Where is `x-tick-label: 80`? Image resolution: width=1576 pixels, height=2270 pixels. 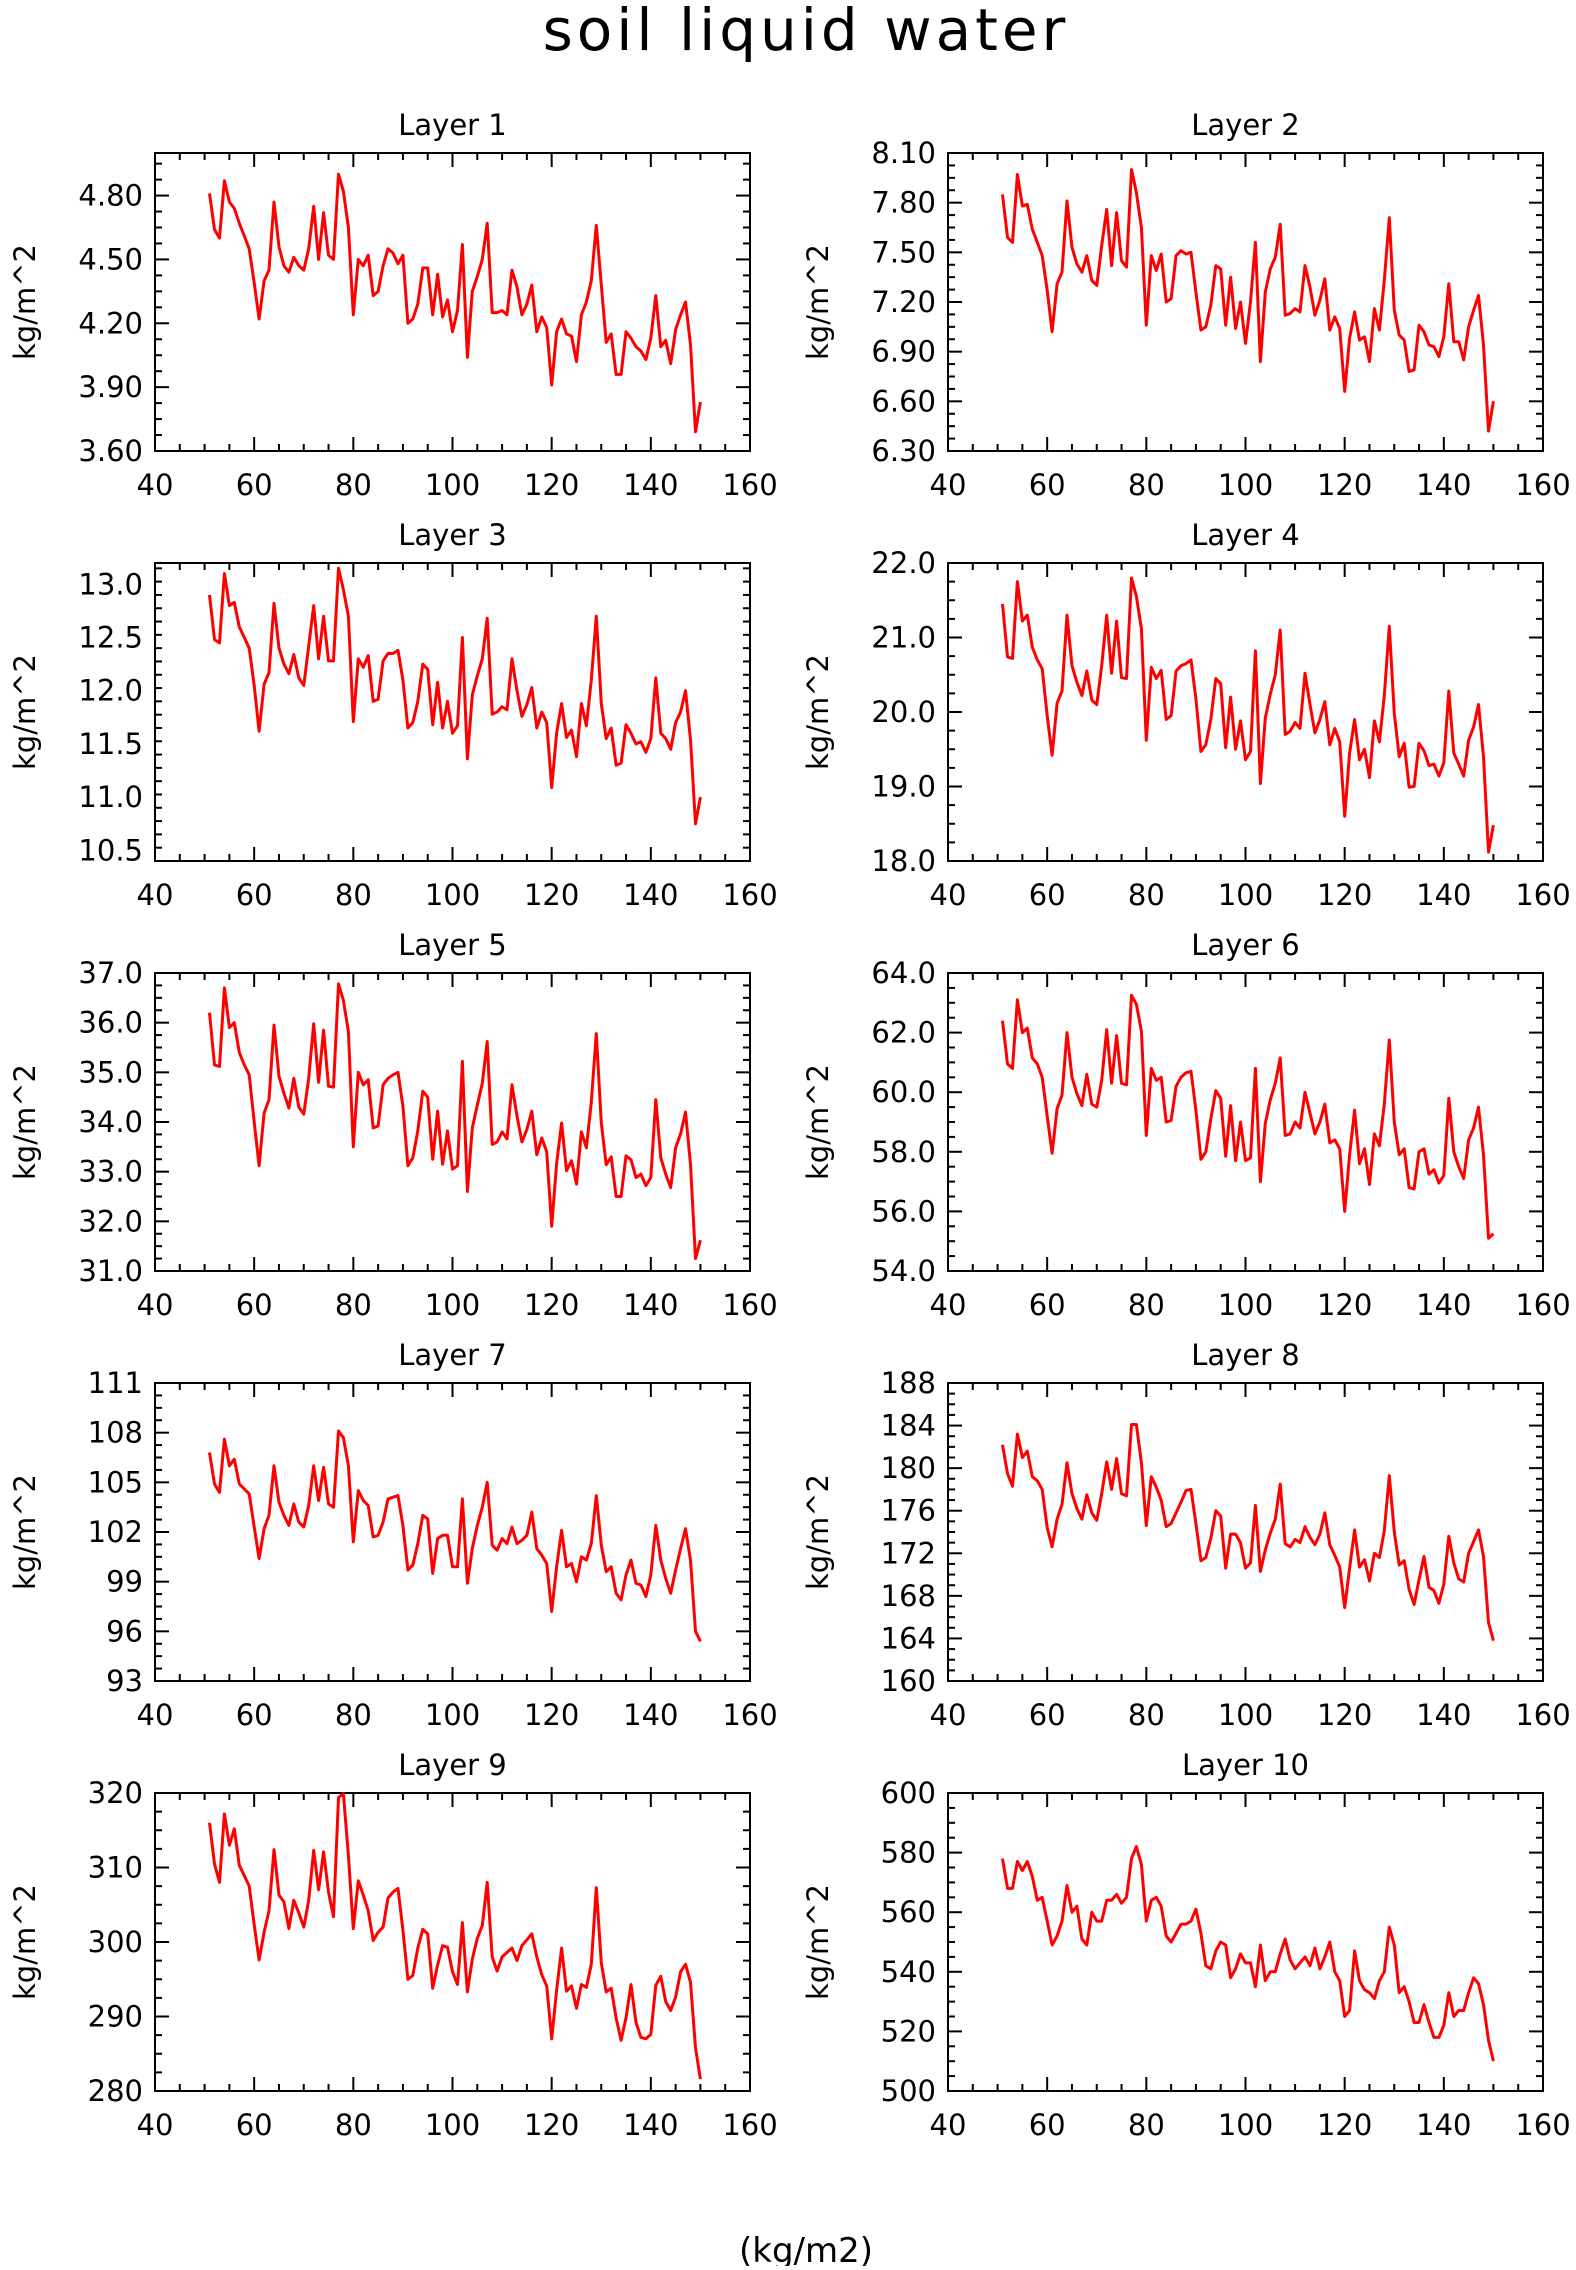
x-tick-label: 80 is located at coordinates (353, 1305).